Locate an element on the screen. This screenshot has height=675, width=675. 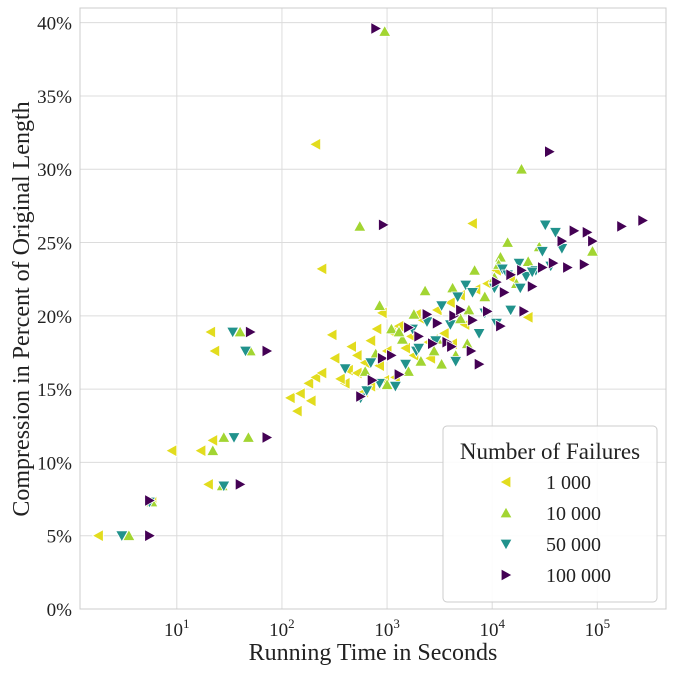
legend-label: 1 000 is located at coordinates (568, 483).